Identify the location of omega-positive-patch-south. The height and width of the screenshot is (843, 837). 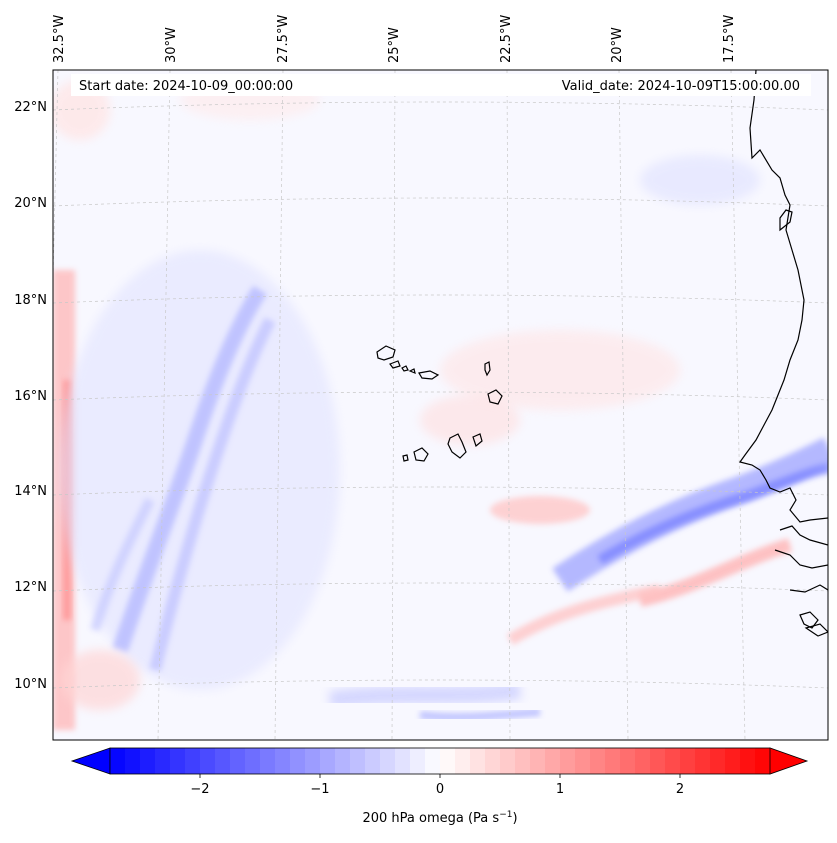
(540, 510).